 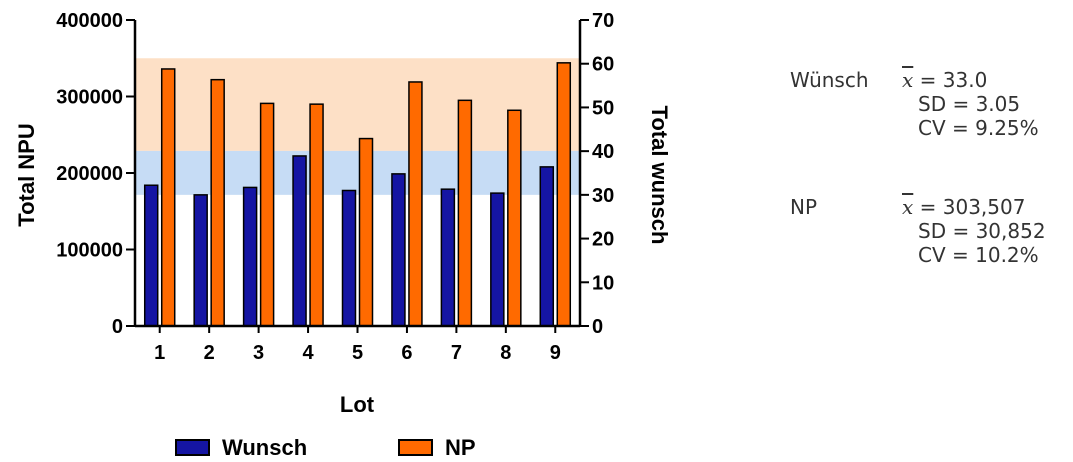 What do you see at coordinates (603, 196) in the screenshot?
I see `right-tick-label: 30` at bounding box center [603, 196].